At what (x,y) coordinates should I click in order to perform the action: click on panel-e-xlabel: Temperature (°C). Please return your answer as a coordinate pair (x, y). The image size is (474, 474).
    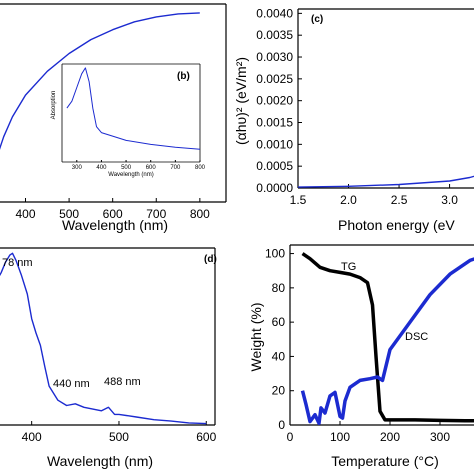
    Looking at the image, I should click on (385, 461).